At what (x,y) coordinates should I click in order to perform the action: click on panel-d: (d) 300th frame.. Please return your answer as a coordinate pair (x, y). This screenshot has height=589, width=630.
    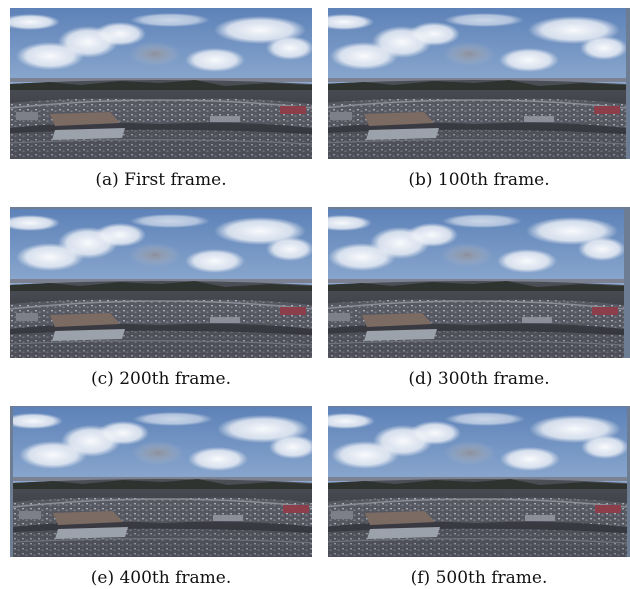
    Looking at the image, I should click on (479, 298).